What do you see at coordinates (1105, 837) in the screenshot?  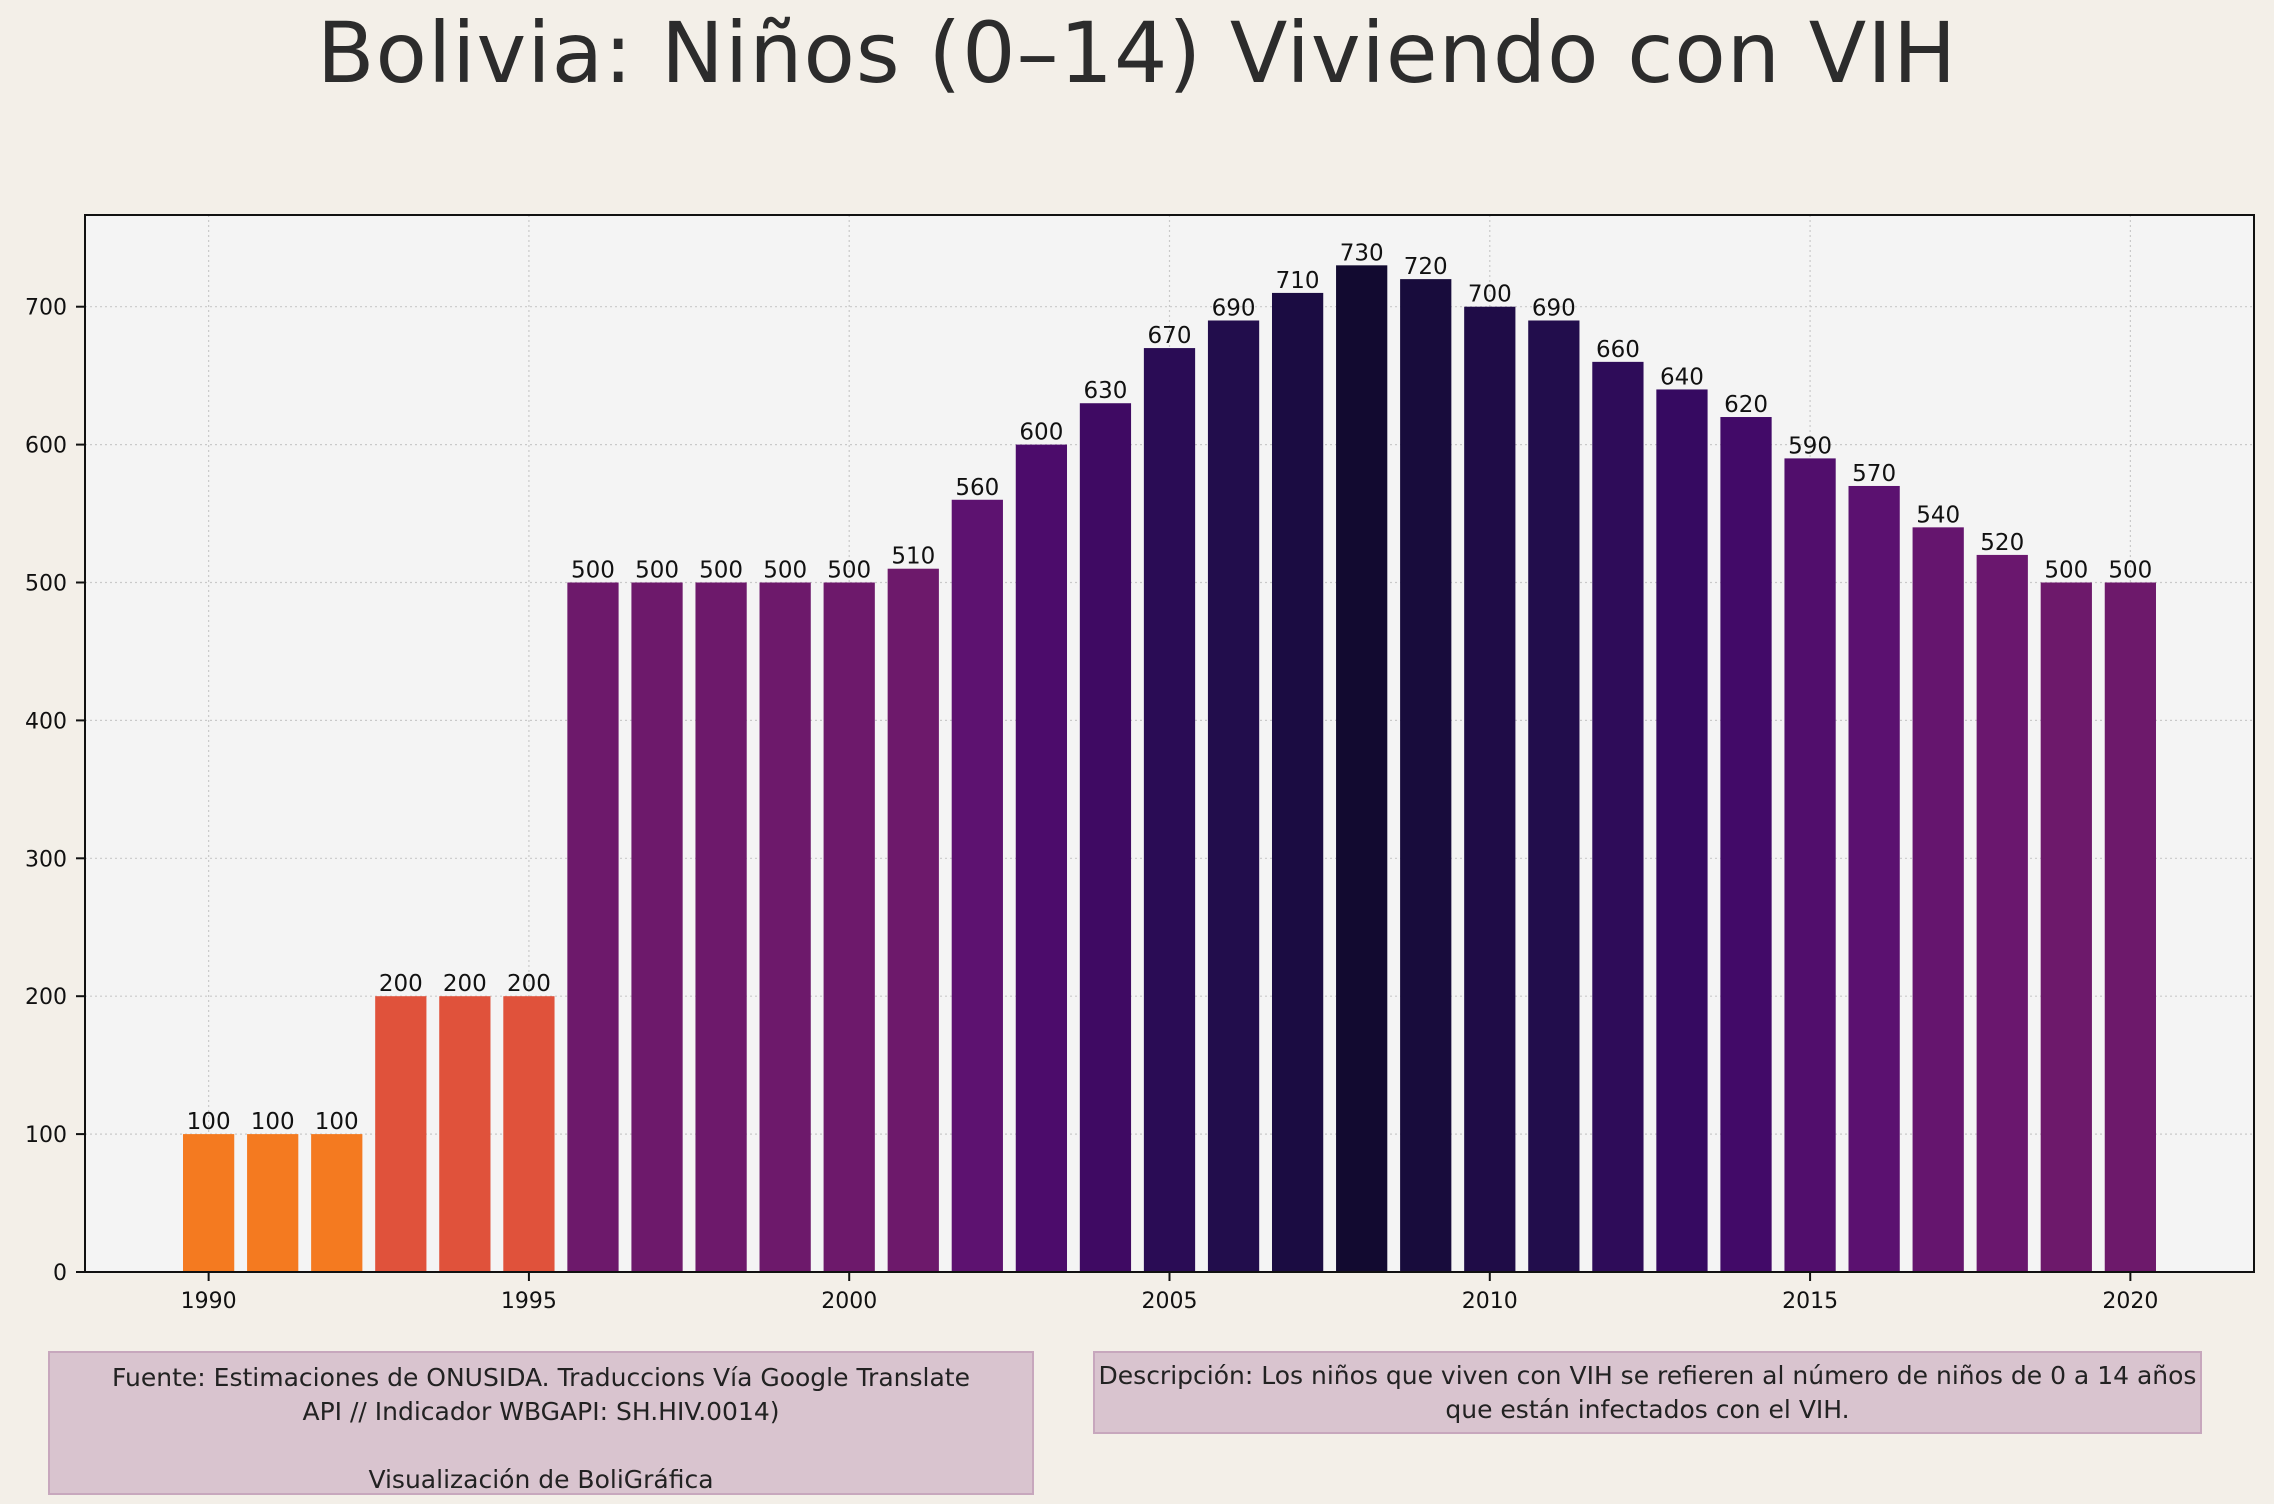 I see `bar-2004` at bounding box center [1105, 837].